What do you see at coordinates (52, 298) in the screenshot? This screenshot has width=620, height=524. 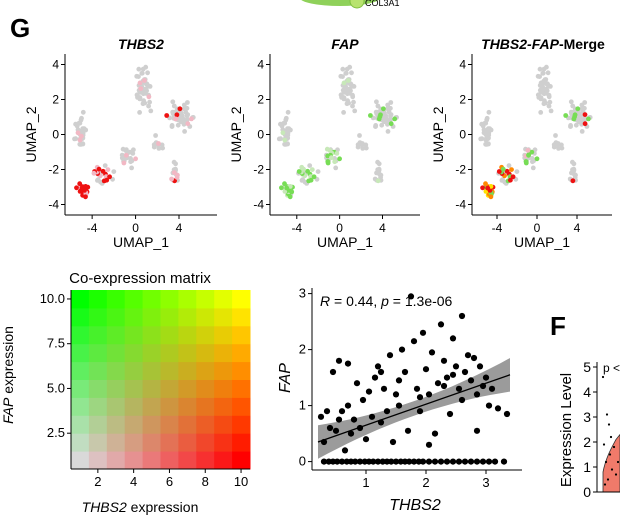 I see `coexpression-y-tick-label: 10.0` at bounding box center [52, 298].